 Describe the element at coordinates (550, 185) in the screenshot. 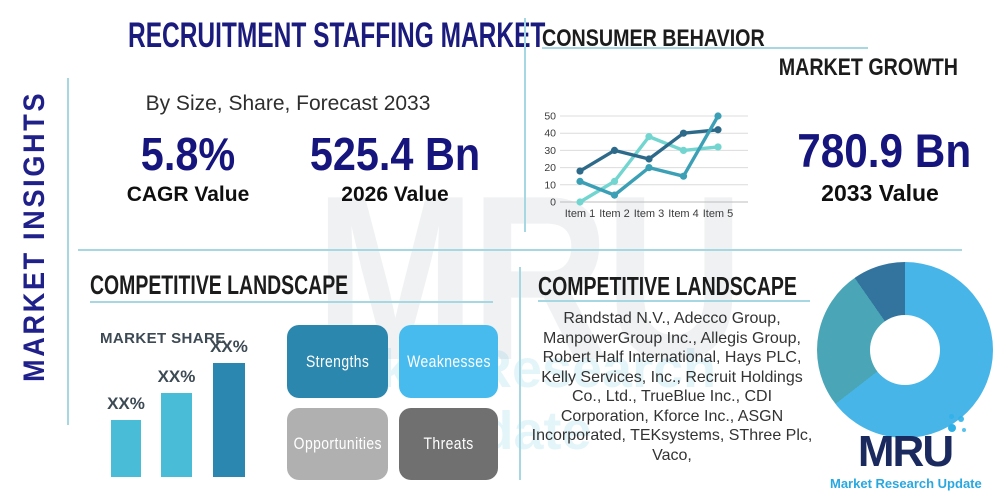

I see `svg-text: 10` at that location.